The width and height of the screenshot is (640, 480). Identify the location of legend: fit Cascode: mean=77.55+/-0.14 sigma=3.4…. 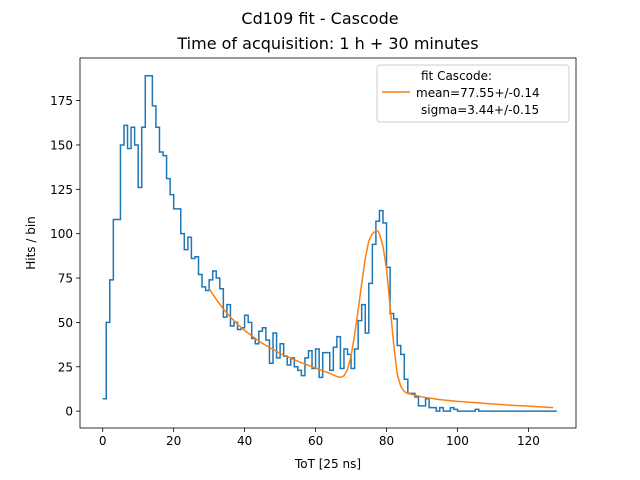
(473, 93).